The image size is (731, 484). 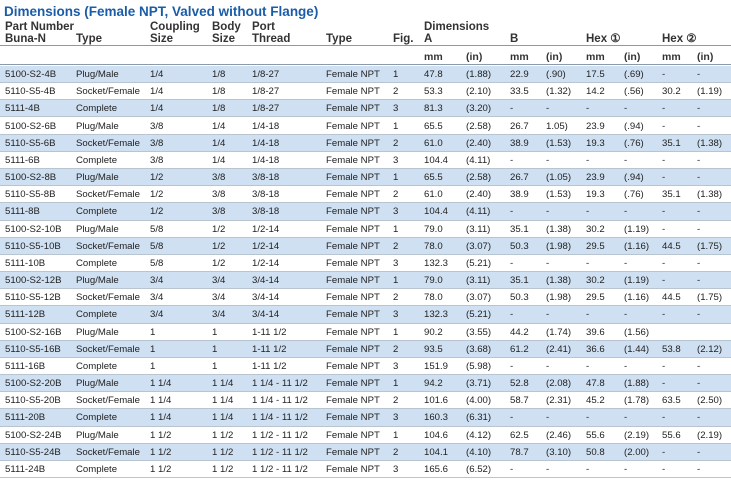 What do you see at coordinates (559, 384) in the screenshot?
I see `cell: (2.08)` at bounding box center [559, 384].